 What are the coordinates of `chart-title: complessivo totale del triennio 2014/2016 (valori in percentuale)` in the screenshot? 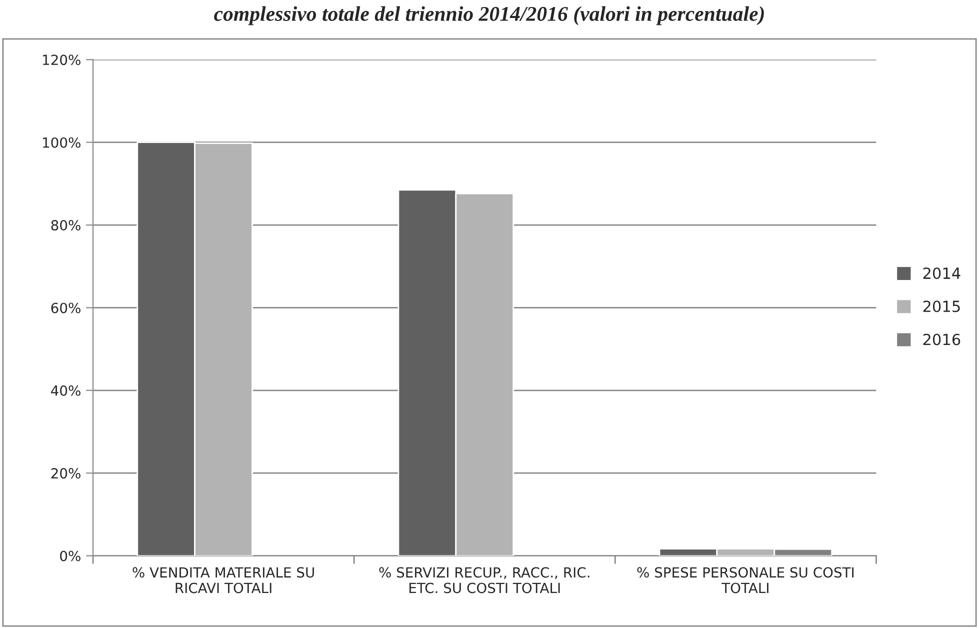 It's located at (489, 16).